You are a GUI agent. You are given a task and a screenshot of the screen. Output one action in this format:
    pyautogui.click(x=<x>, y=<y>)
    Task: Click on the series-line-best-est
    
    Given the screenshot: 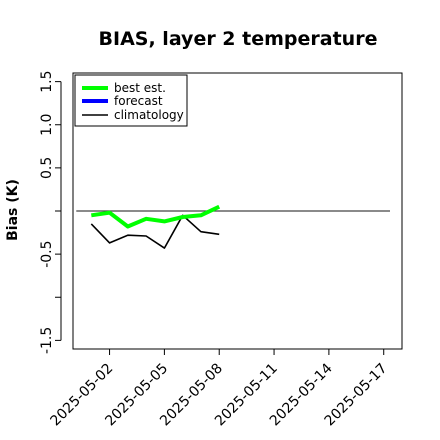 What is the action you would take?
    pyautogui.click(x=156, y=216)
    